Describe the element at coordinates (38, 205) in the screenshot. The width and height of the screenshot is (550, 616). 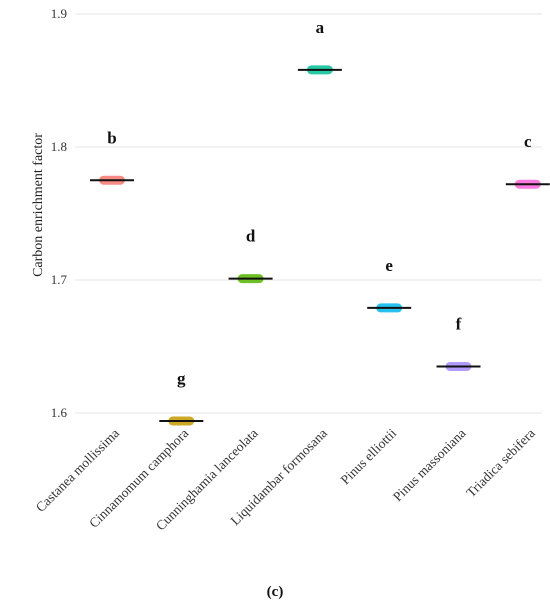
I see `y-axis-title: Carbon enrichment factor` at that location.